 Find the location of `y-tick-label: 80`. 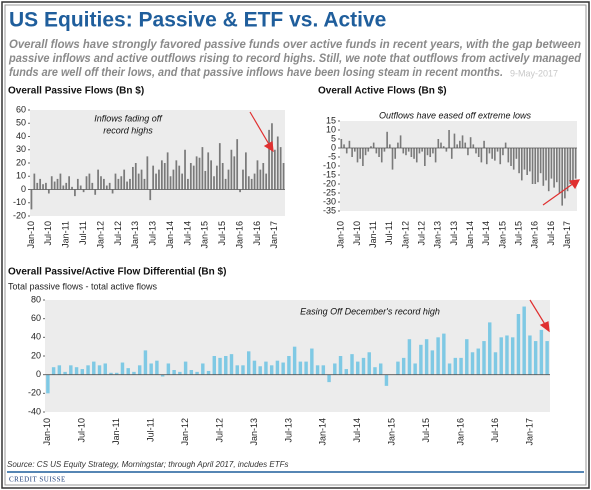

y-tick-label: 80 is located at coordinates (36, 299).